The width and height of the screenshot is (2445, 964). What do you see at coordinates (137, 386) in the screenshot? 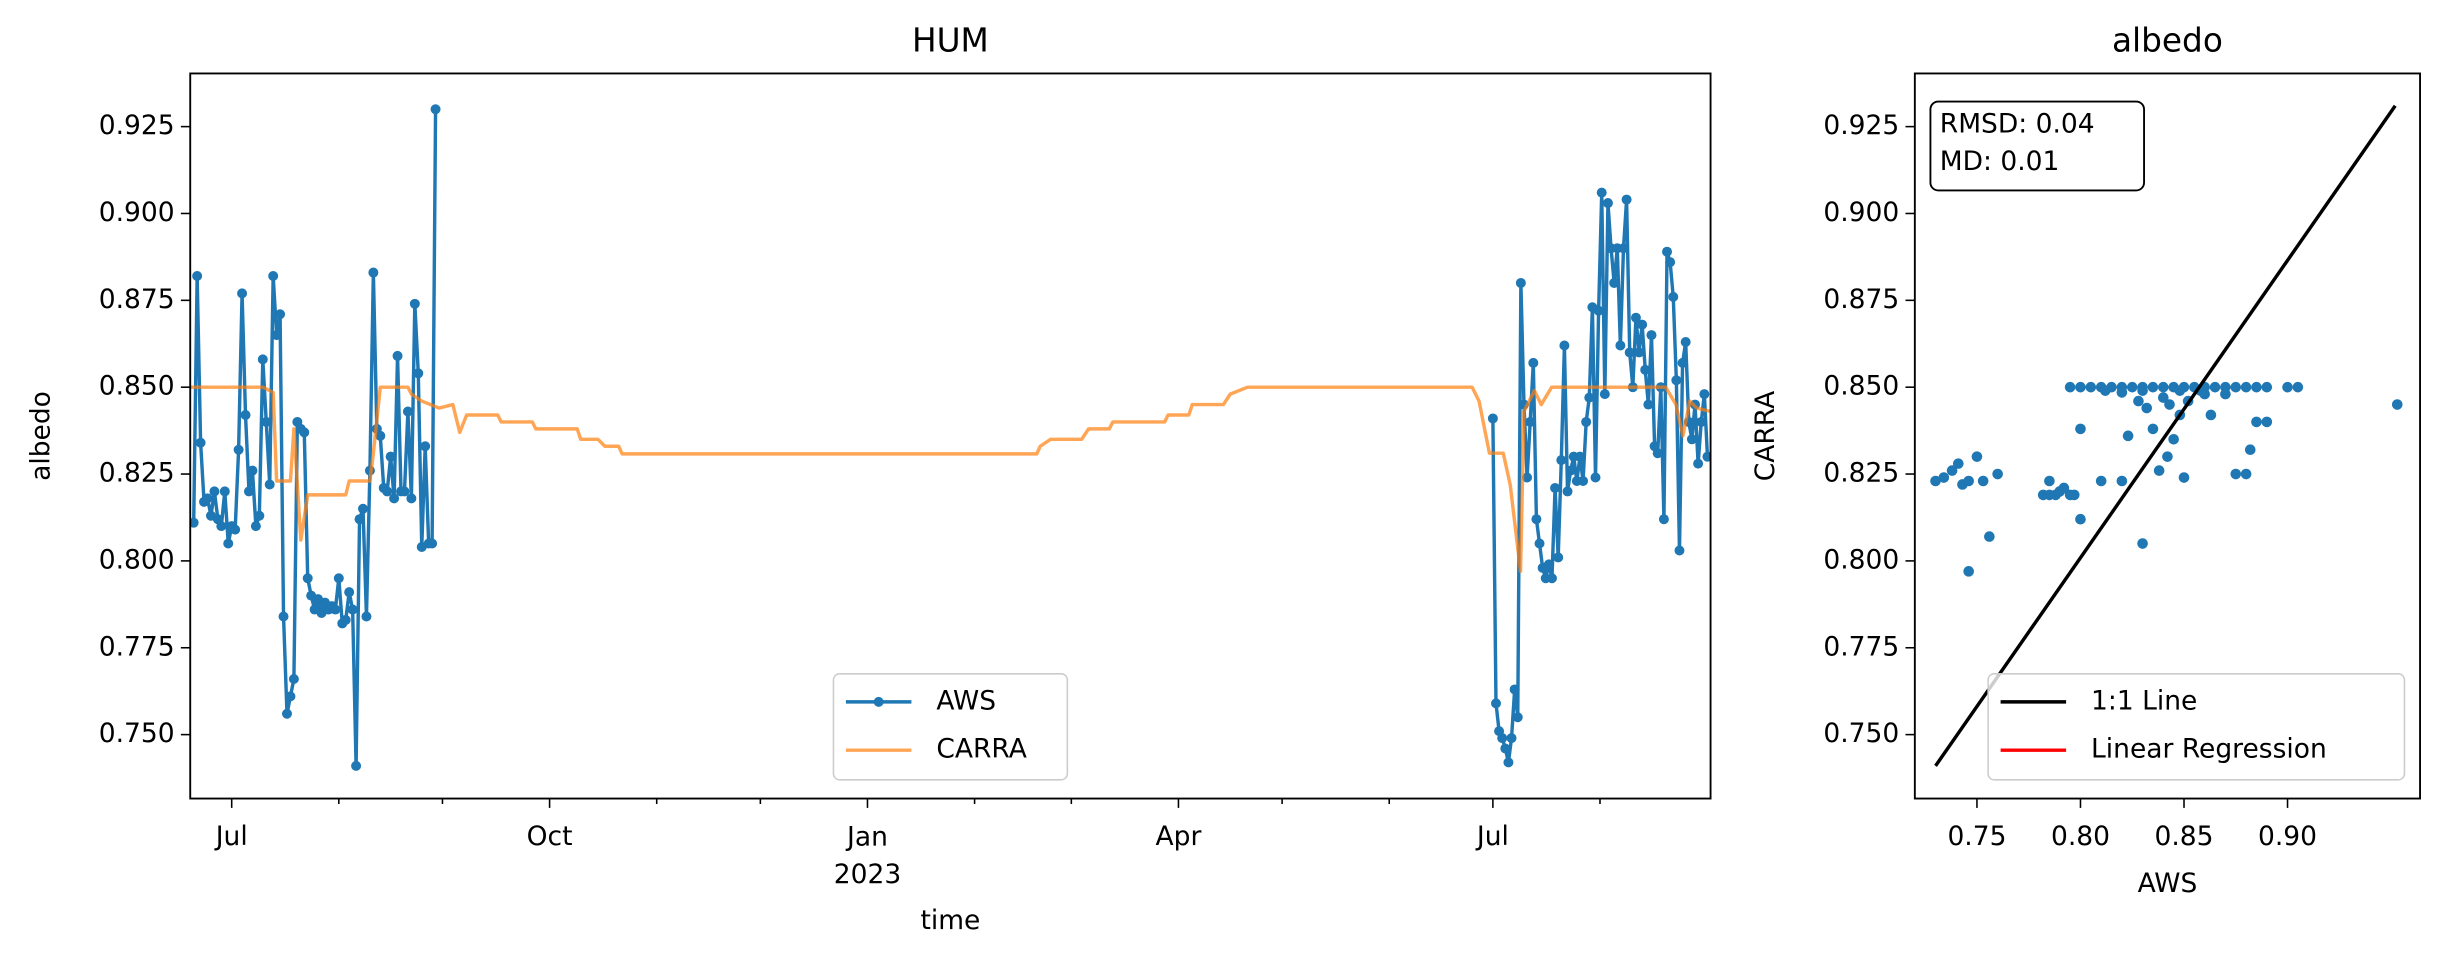
I see `y-tick-label: 0.850` at bounding box center [137, 386].